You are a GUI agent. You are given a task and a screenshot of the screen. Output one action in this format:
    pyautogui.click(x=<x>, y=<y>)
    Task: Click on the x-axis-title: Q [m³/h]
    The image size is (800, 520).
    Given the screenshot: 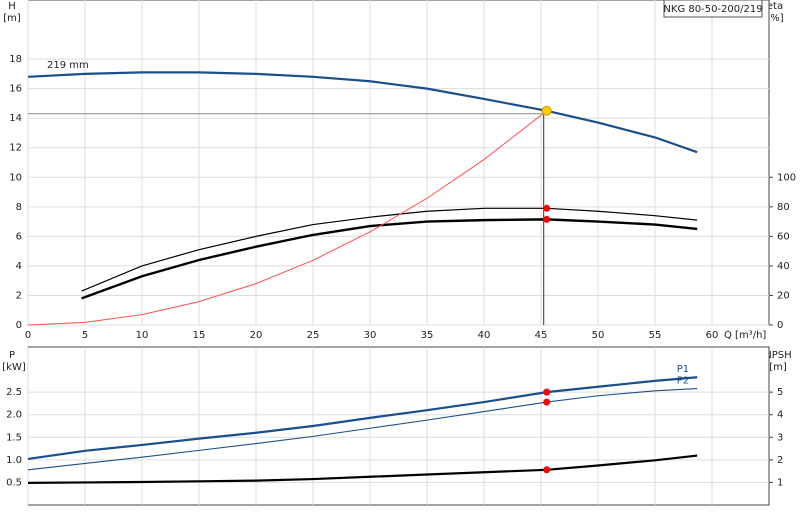 What is the action you would take?
    pyautogui.click(x=745, y=335)
    